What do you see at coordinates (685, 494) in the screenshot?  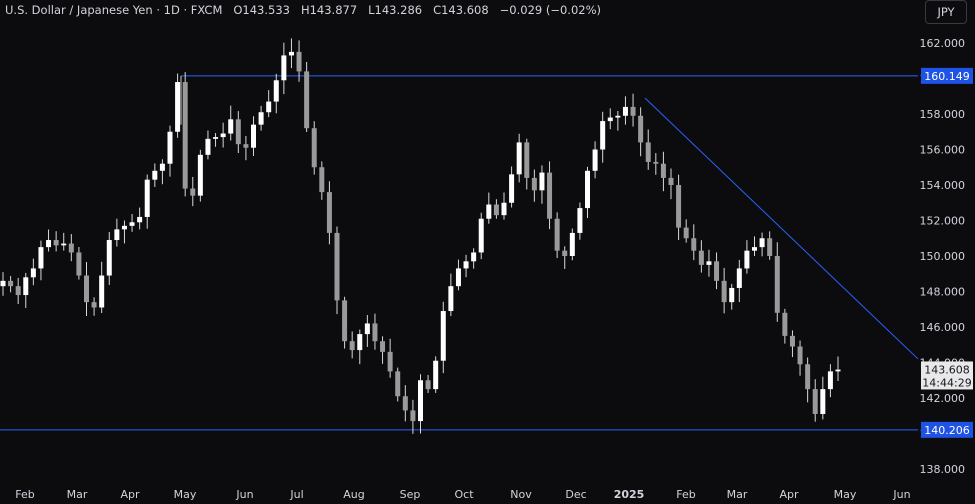 I see `time-tick-label: Feb` at bounding box center [685, 494].